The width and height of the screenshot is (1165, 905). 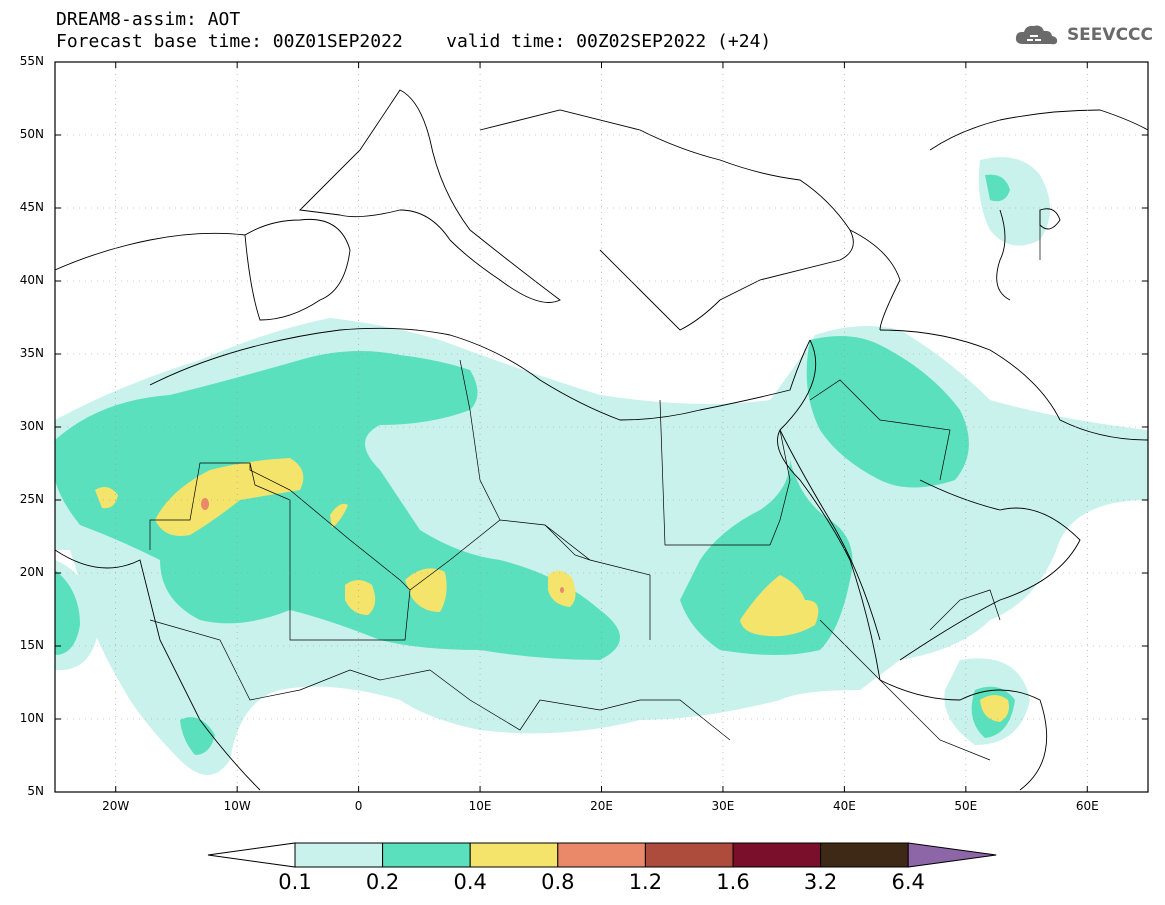 I want to click on lat-label: 20N, so click(x=31, y=572).